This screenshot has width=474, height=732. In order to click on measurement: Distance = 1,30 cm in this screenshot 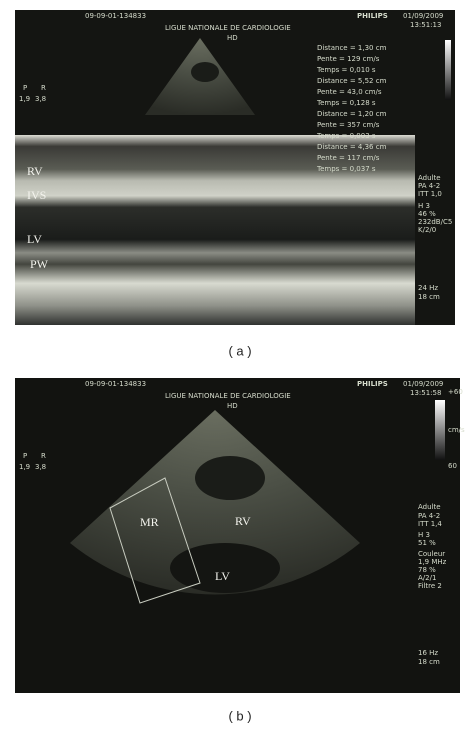, I will do `click(352, 48)`.